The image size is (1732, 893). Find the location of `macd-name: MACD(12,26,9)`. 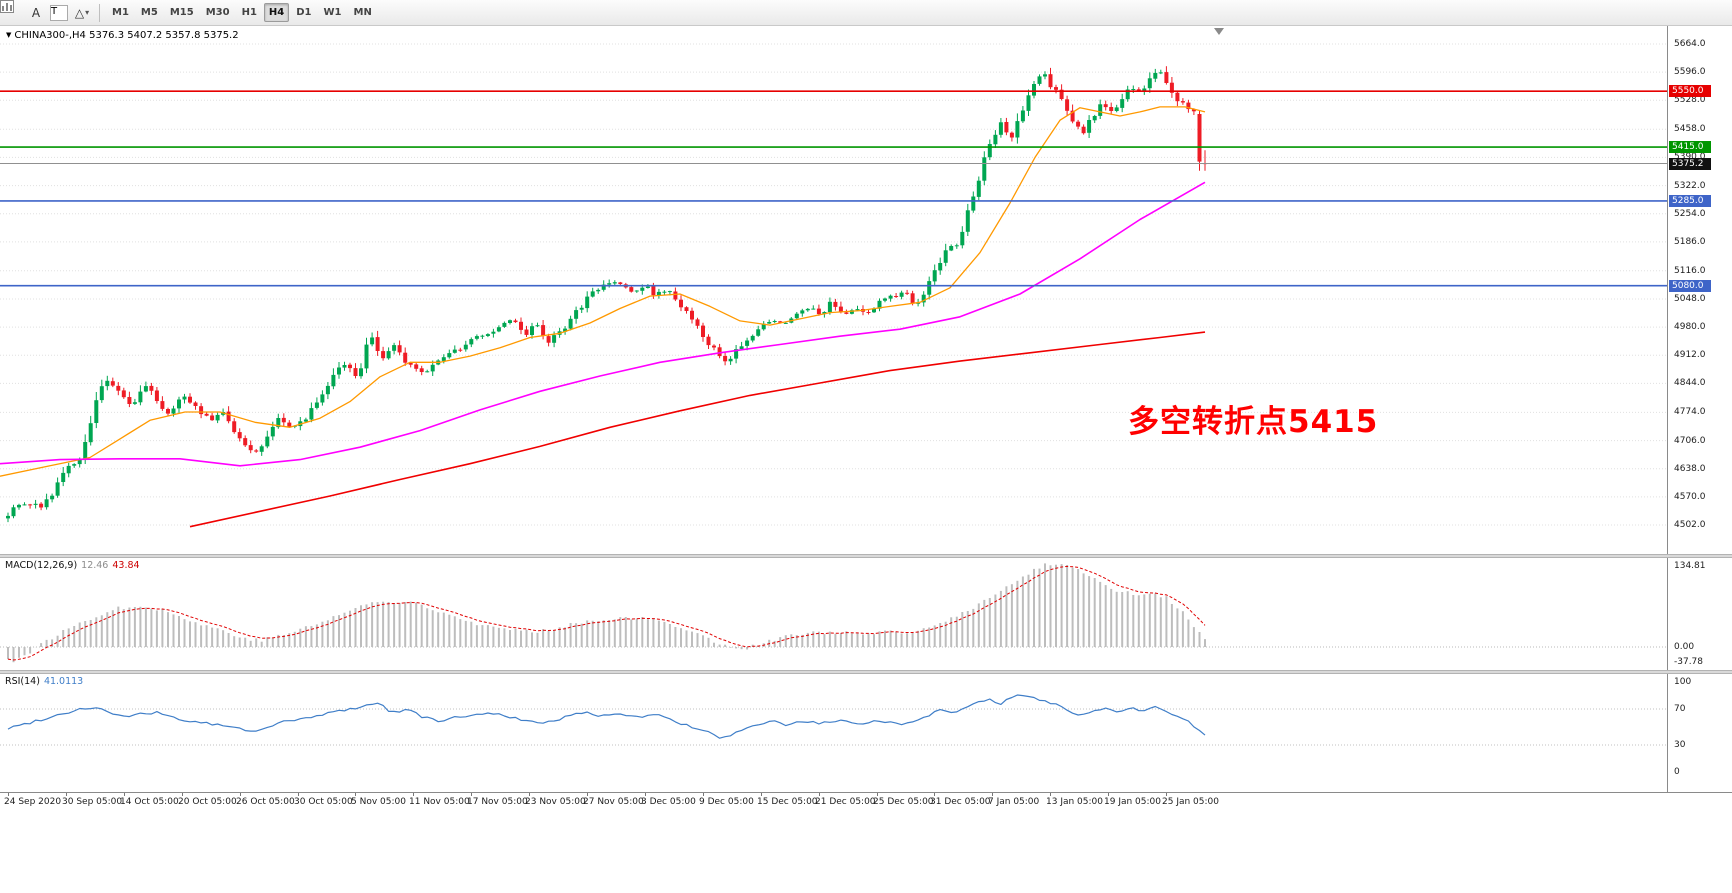

macd-name: MACD(12,26,9) is located at coordinates (41, 565).